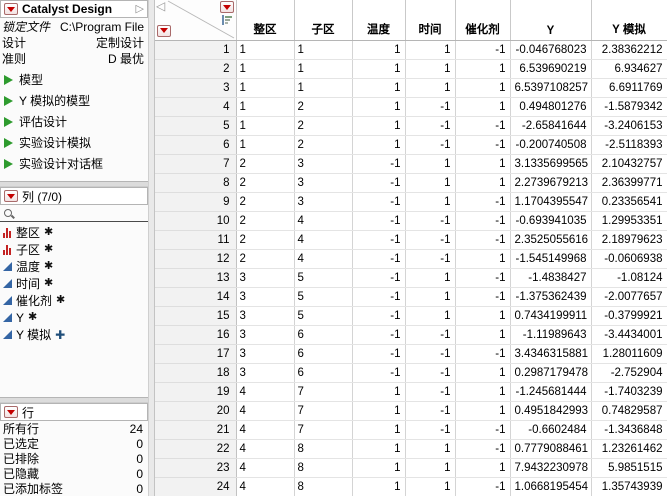 Image resolution: width=667 pixels, height=496 pixels. I want to click on script-item: 模型, so click(74, 79).